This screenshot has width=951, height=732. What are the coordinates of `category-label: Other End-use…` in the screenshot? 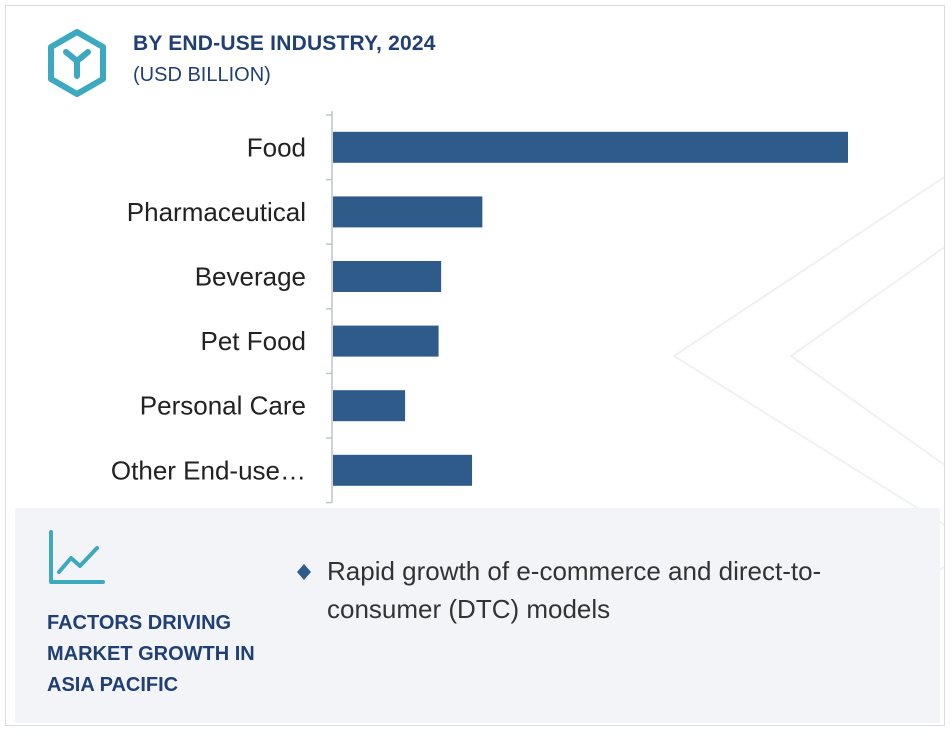 It's located at (208, 470).